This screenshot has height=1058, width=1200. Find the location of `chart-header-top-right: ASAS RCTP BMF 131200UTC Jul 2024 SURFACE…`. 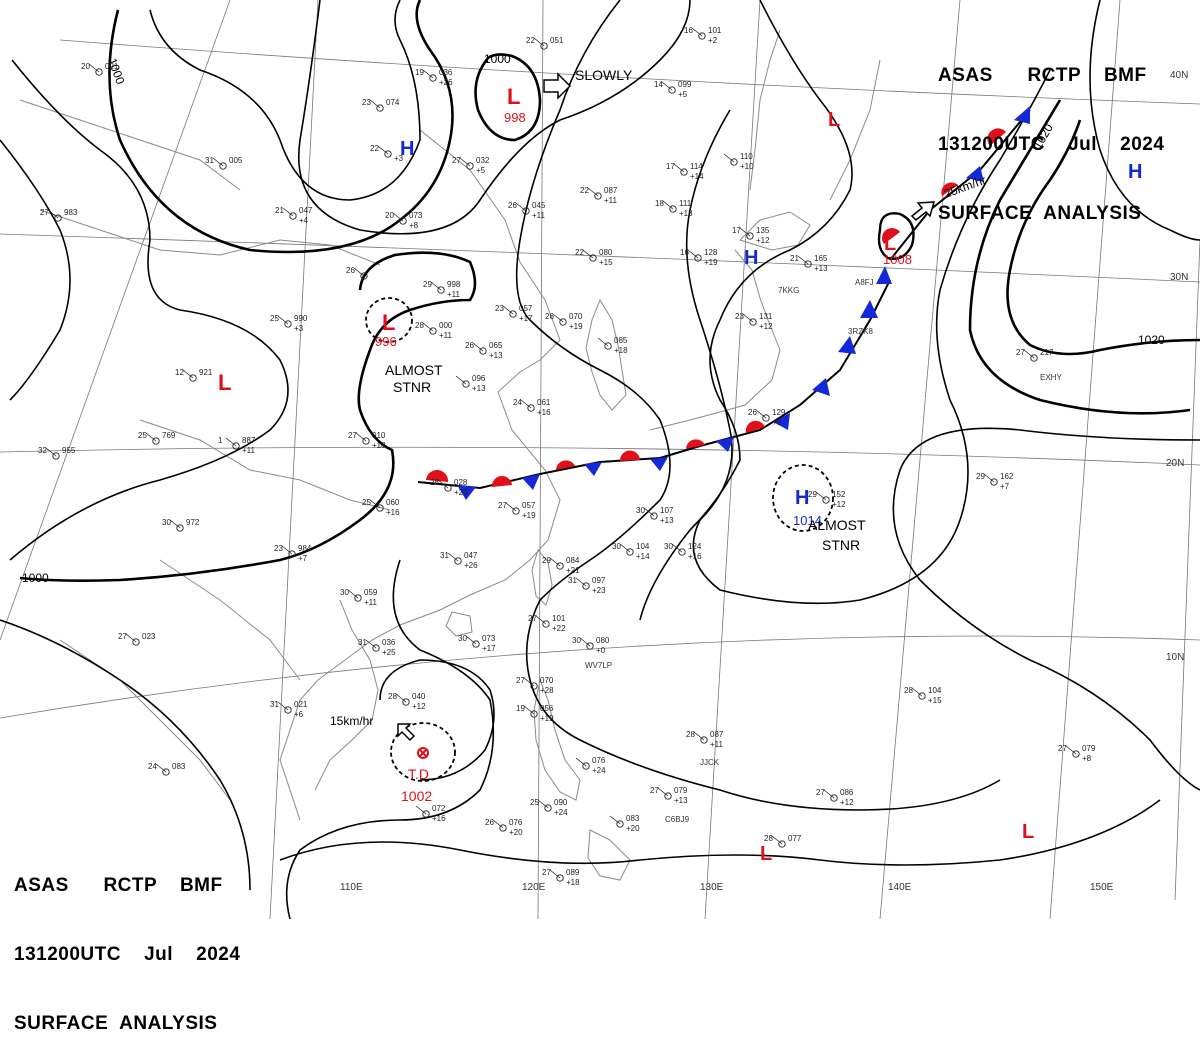

chart-header-top-right: ASAS RCTP BMF 131200UTC Jul 2024 SURFACE… is located at coordinates (1051, 133).